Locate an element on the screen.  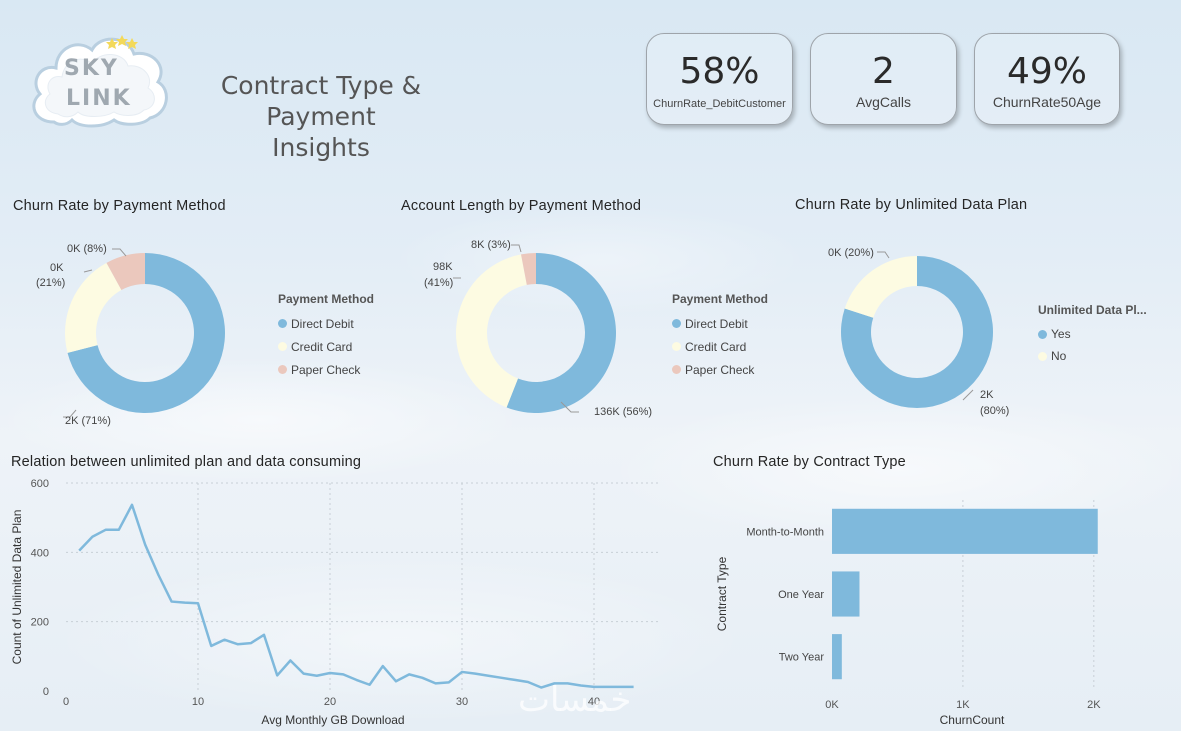
category-label: One Year is located at coordinates (801, 595).